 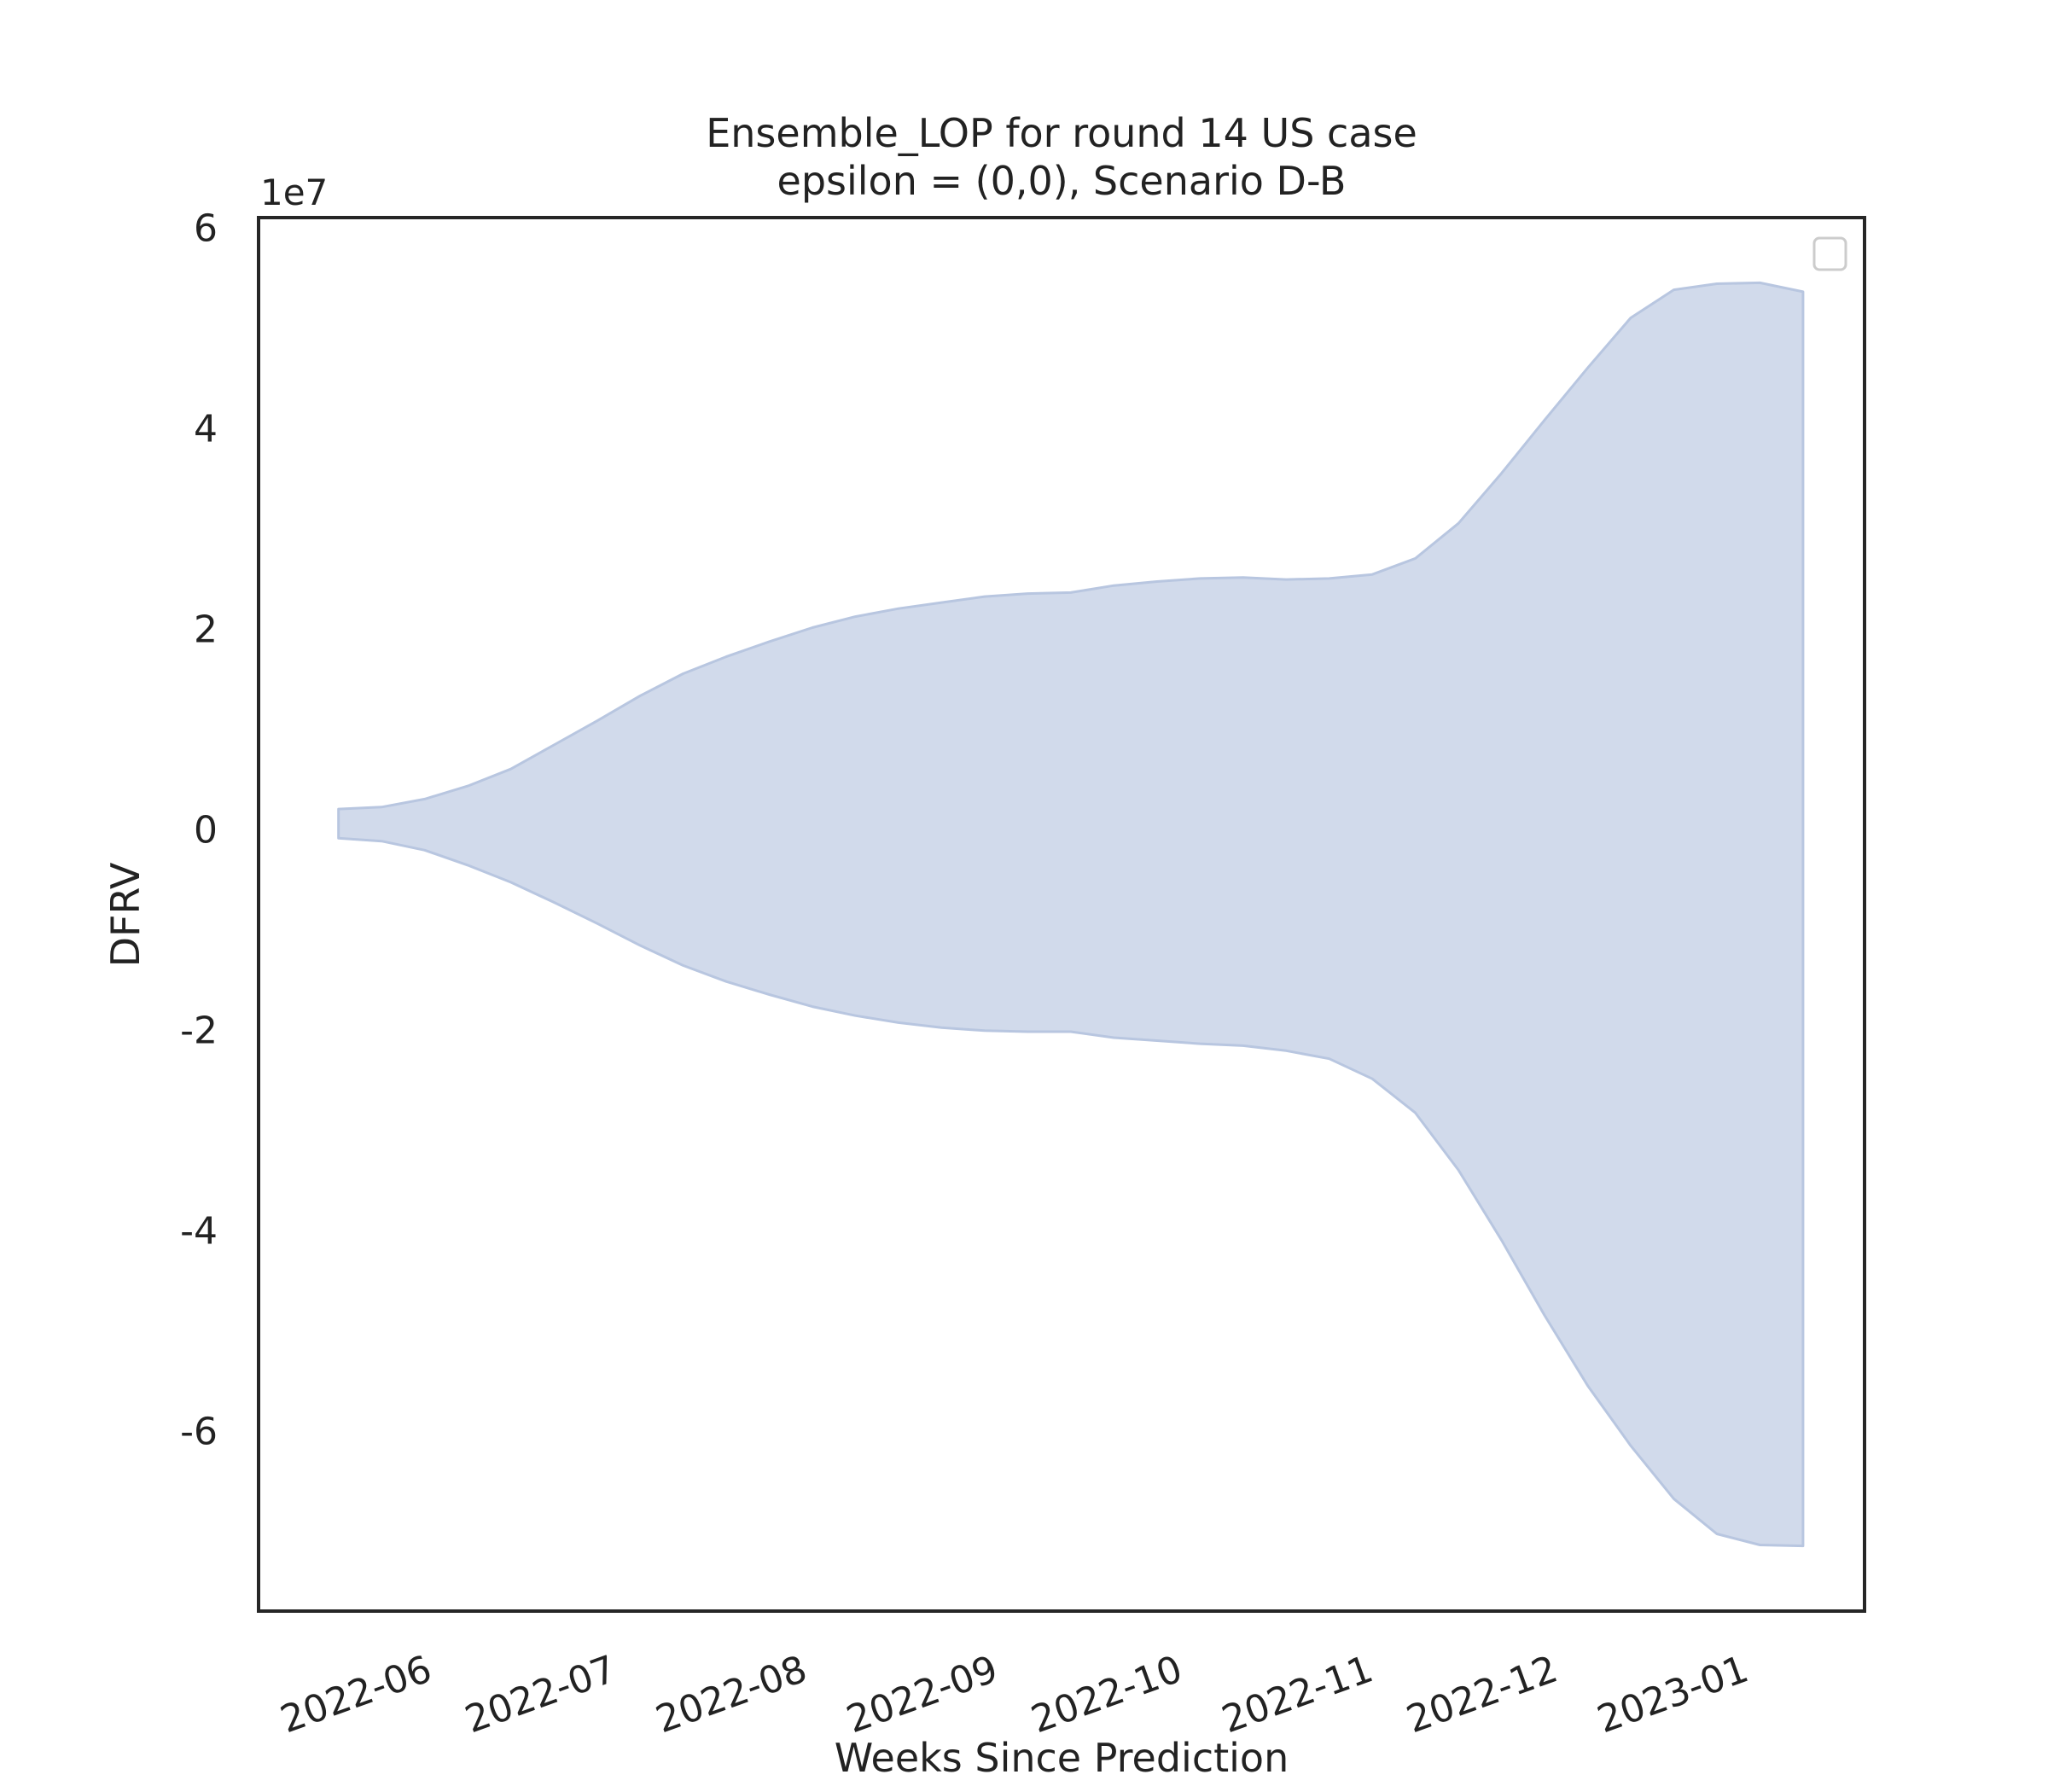 I want to click on y-tick-label: -4, so click(x=199, y=1232).